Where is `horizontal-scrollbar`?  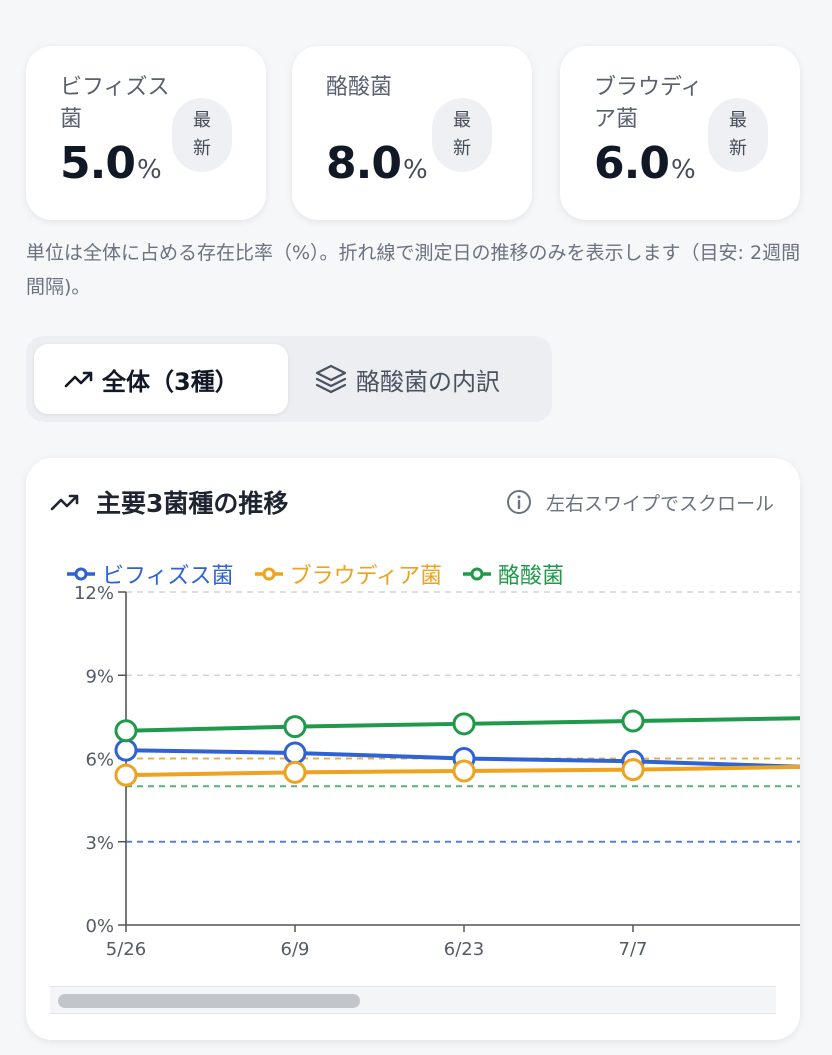
horizontal-scrollbar is located at coordinates (413, 1000).